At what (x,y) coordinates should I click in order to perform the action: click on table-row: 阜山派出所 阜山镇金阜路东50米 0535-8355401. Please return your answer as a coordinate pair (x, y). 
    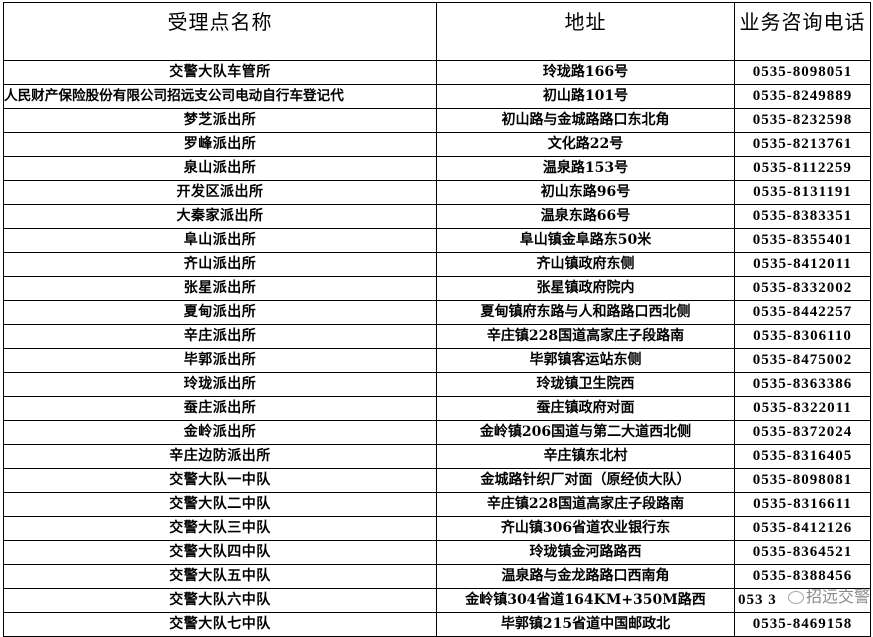
    Looking at the image, I should click on (437, 240).